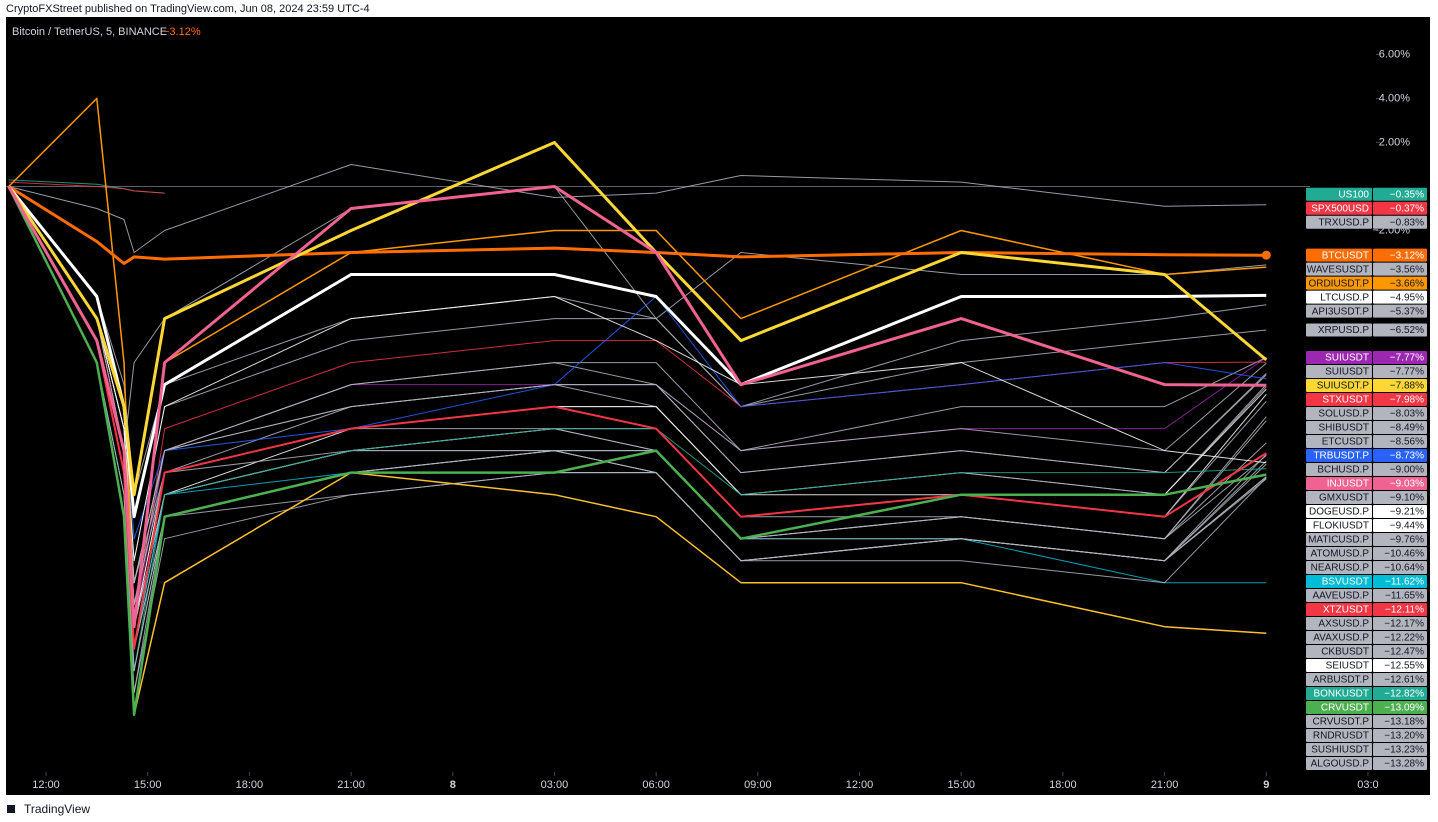 This screenshot has width=1438, height=822. I want to click on legend-name: XTZUSDT, so click(1346, 610).